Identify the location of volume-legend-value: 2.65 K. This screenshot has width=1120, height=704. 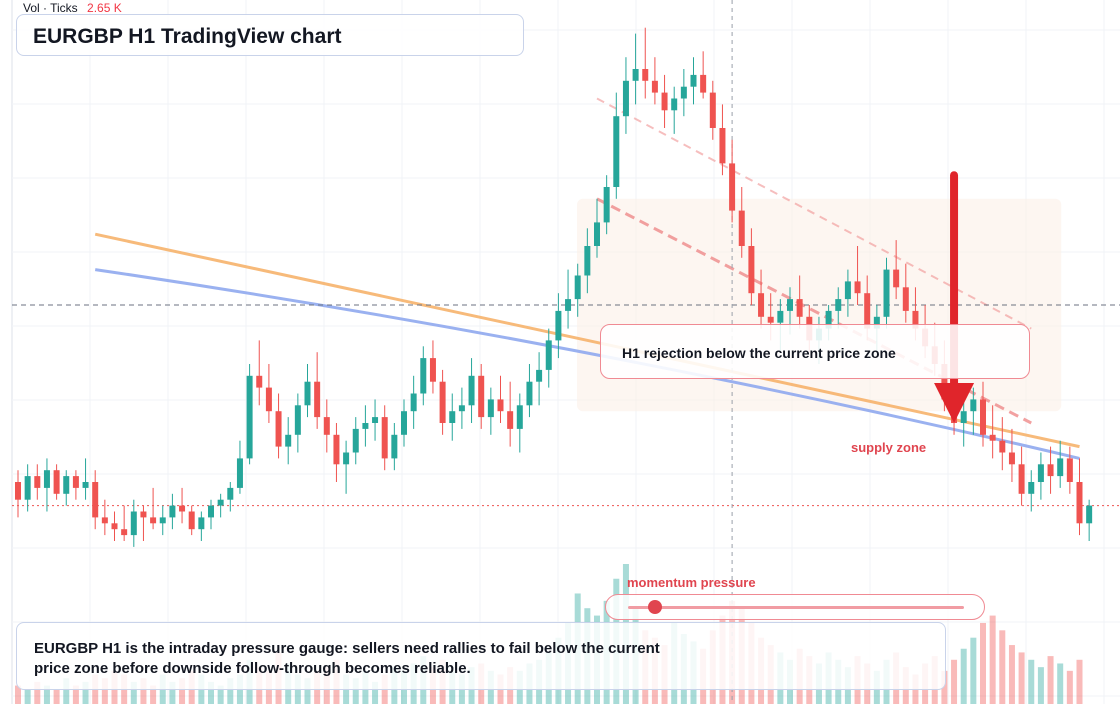
(104, 8).